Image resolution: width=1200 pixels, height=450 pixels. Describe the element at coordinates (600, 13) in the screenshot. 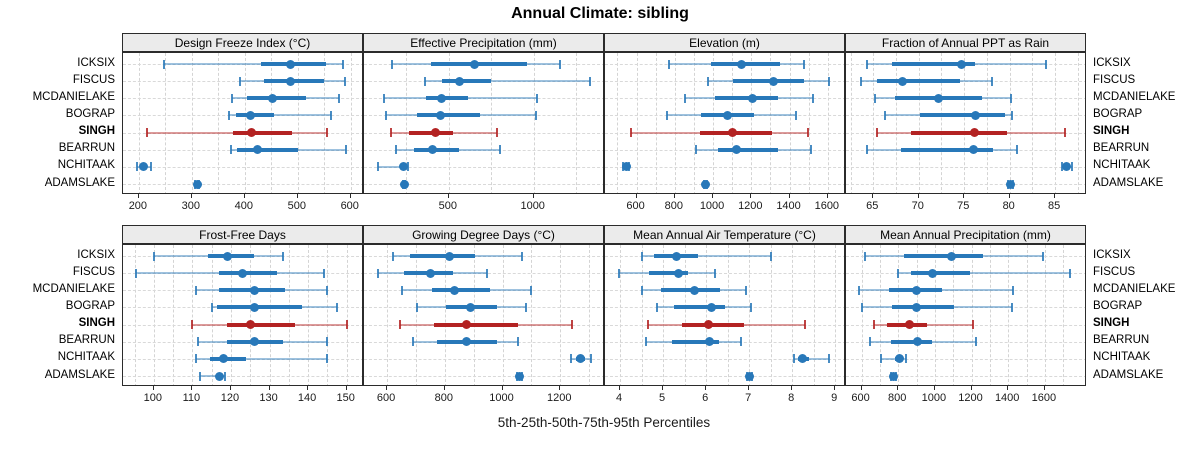

I see `figure-title: Annual Climate: sibling` at that location.